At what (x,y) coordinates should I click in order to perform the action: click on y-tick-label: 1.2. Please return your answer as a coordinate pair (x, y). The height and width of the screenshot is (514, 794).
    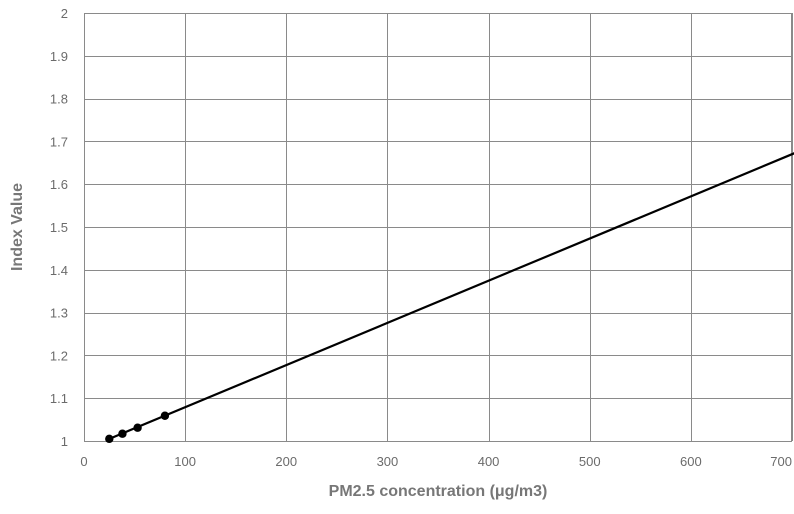
    Looking at the image, I should click on (59, 355).